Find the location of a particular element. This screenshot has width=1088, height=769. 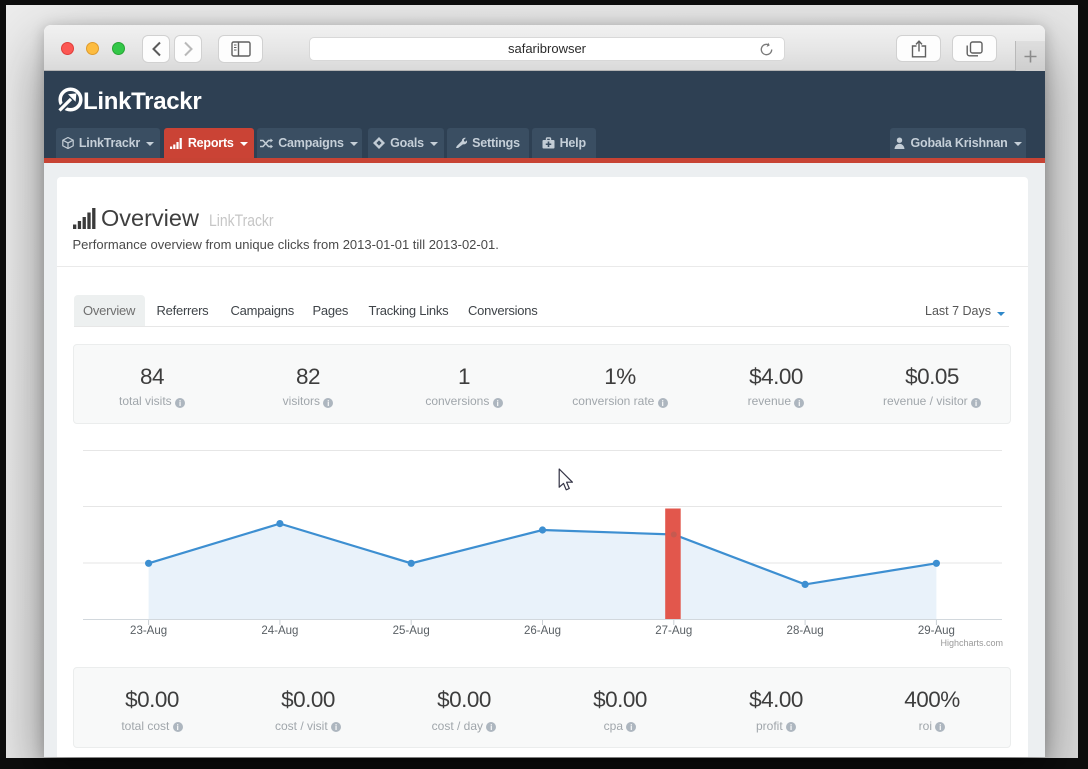

svg-text: 25-Aug is located at coordinates (411, 631).